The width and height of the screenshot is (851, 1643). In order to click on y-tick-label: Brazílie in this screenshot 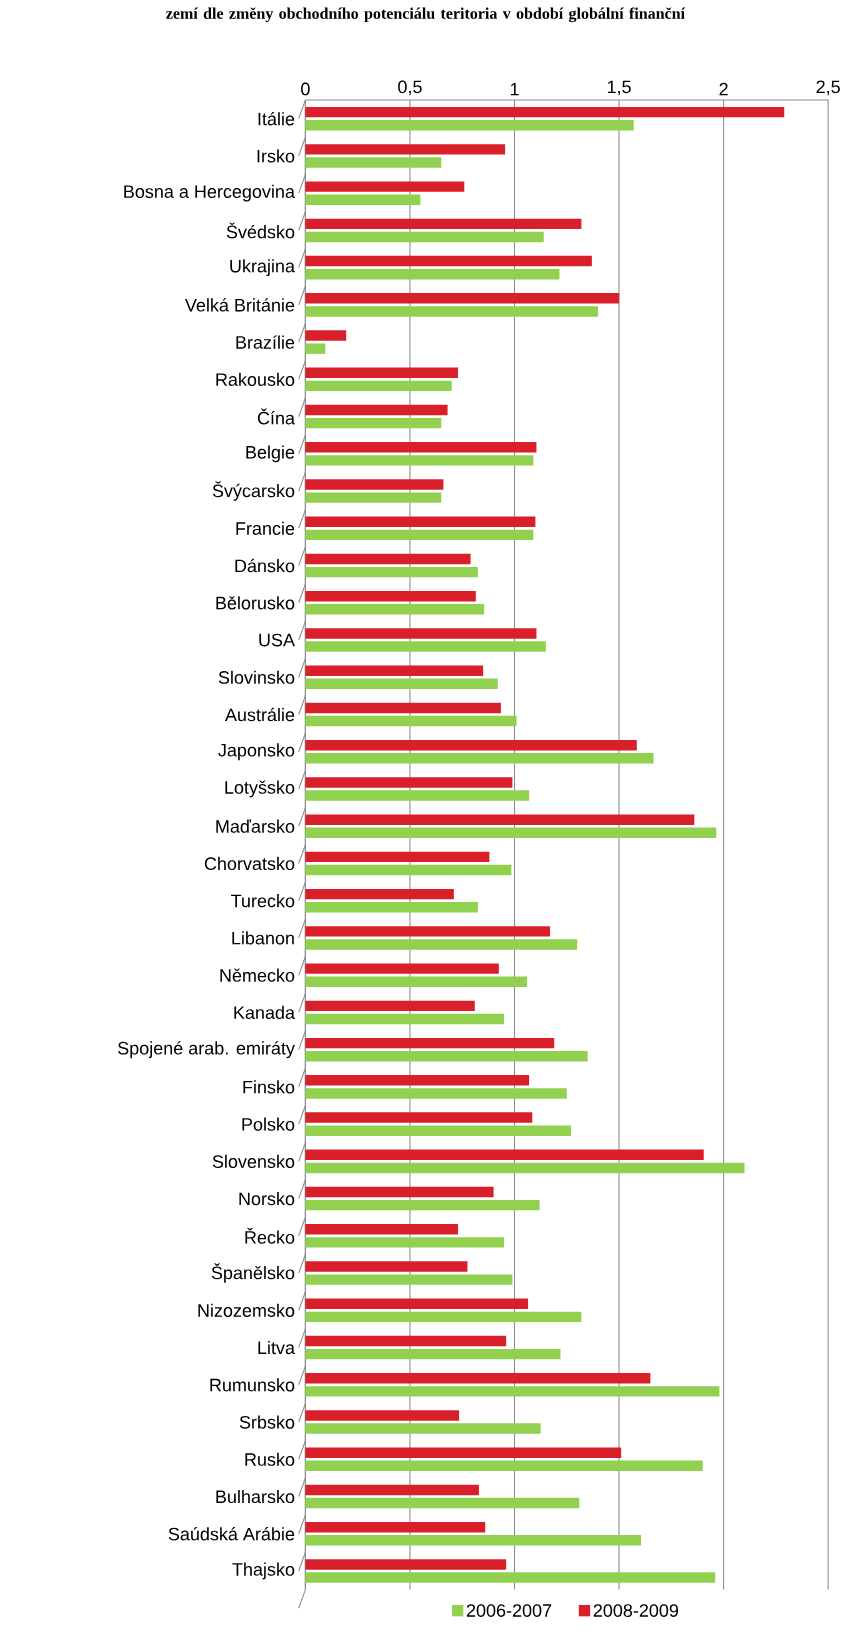, I will do `click(265, 342)`.